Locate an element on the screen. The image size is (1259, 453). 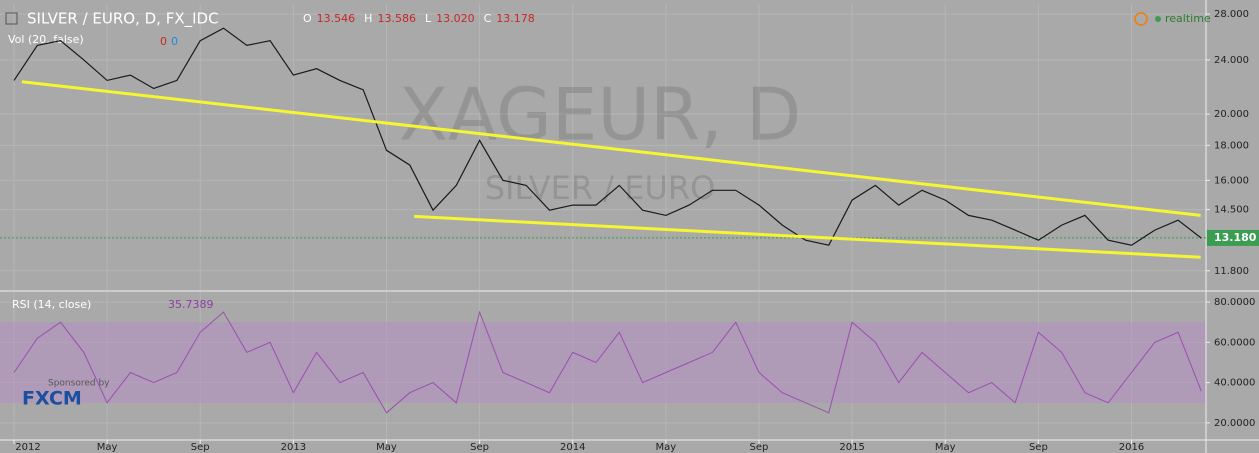
y-tick-label: 20.0000 is located at coordinates (1234, 423).